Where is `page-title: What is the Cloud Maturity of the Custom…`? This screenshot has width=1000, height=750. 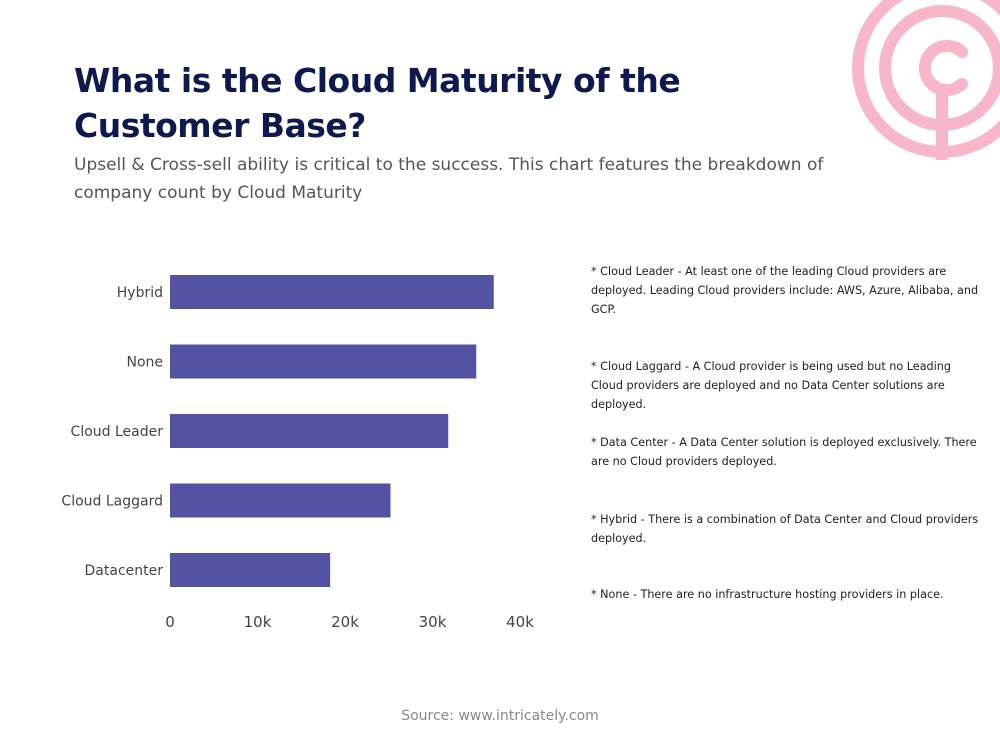 page-title: What is the Cloud Maturity of the Custom… is located at coordinates (377, 103).